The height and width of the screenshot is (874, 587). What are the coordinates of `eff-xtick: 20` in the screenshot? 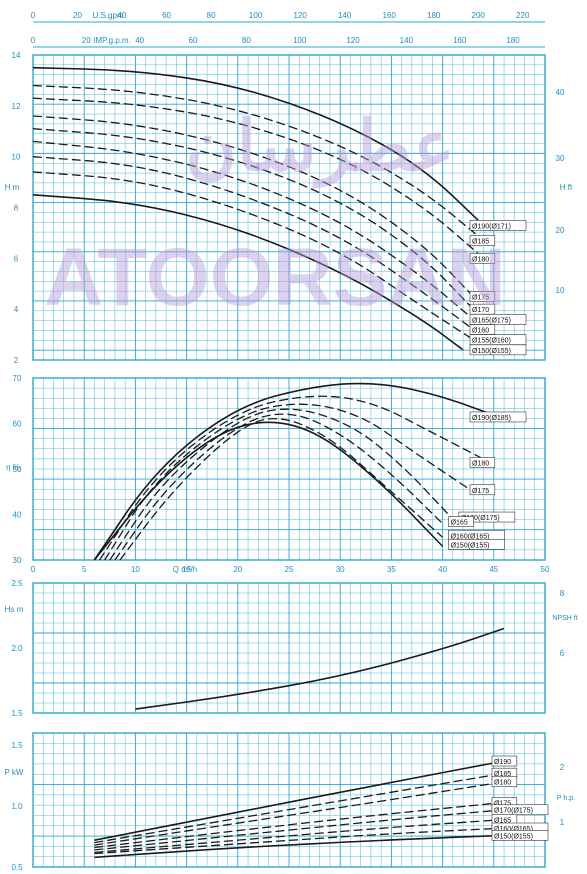 It's located at (237, 569).